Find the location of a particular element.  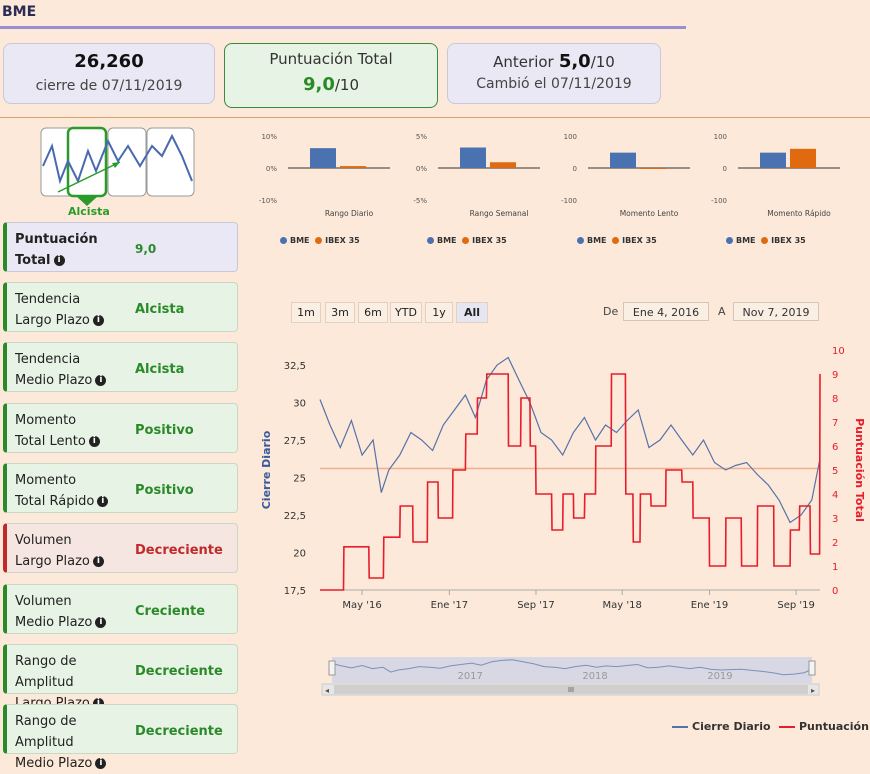

metric-name-line1: Momento is located at coordinates (46, 420).